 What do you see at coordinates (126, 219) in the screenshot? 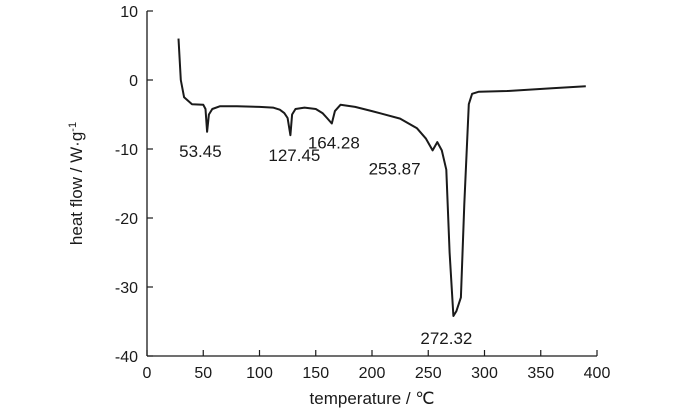
I see `y-tick-label: -20` at bounding box center [126, 219].